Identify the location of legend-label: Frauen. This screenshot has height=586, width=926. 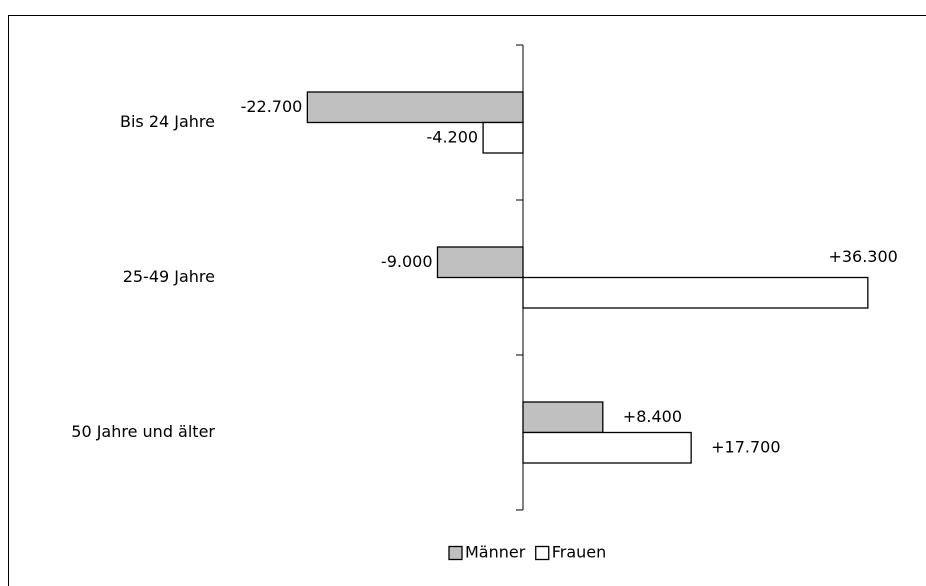
(579, 552).